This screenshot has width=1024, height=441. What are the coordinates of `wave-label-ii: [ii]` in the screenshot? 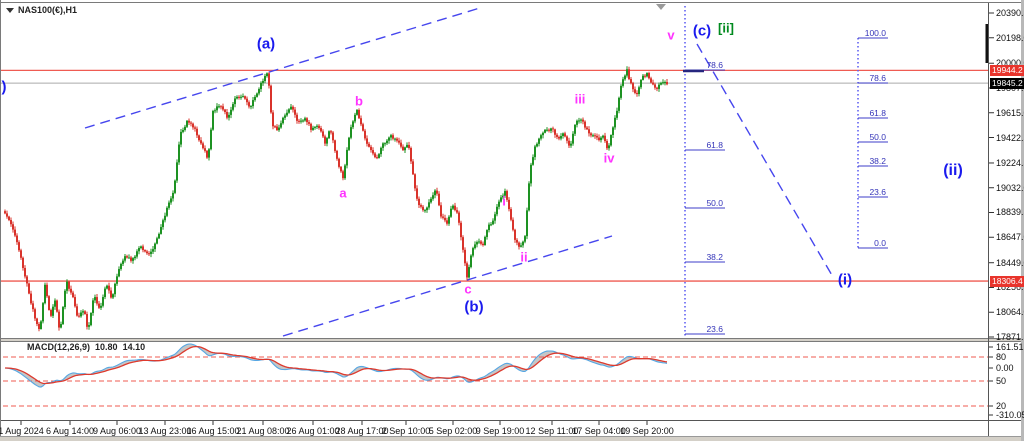 It's located at (726, 28).